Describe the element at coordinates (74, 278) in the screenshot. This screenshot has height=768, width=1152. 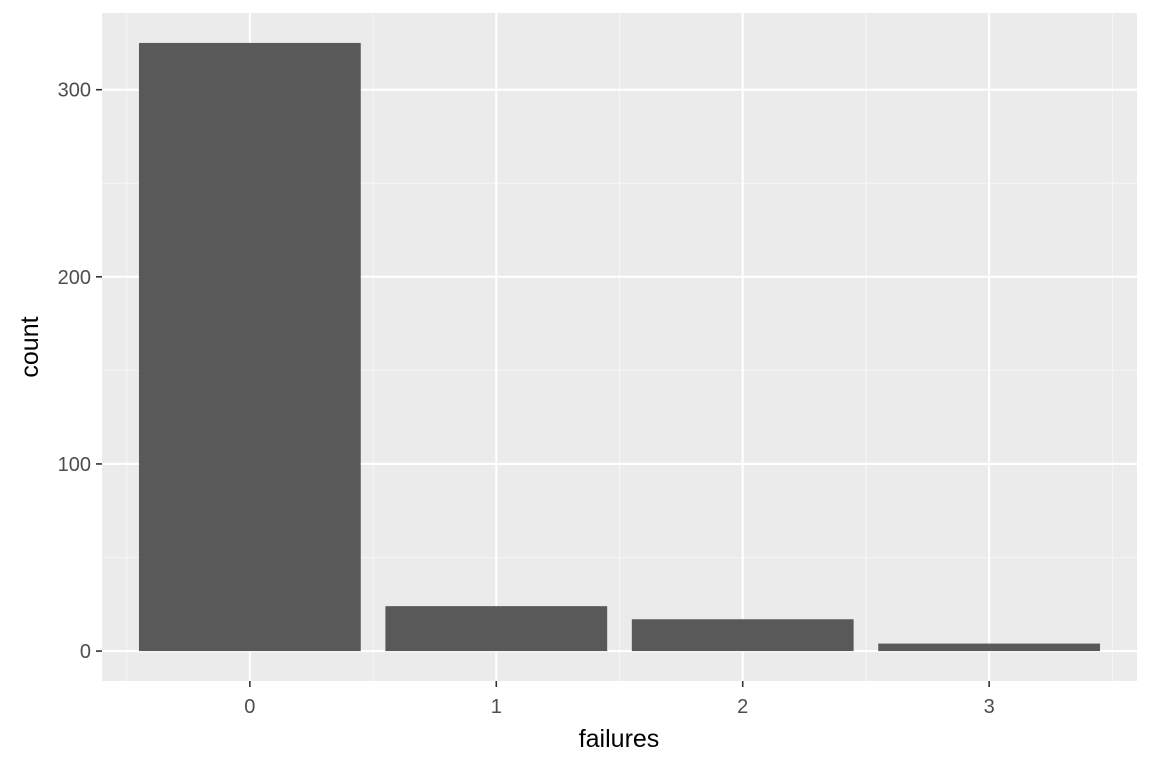
I see `y-tick-label: 200` at that location.